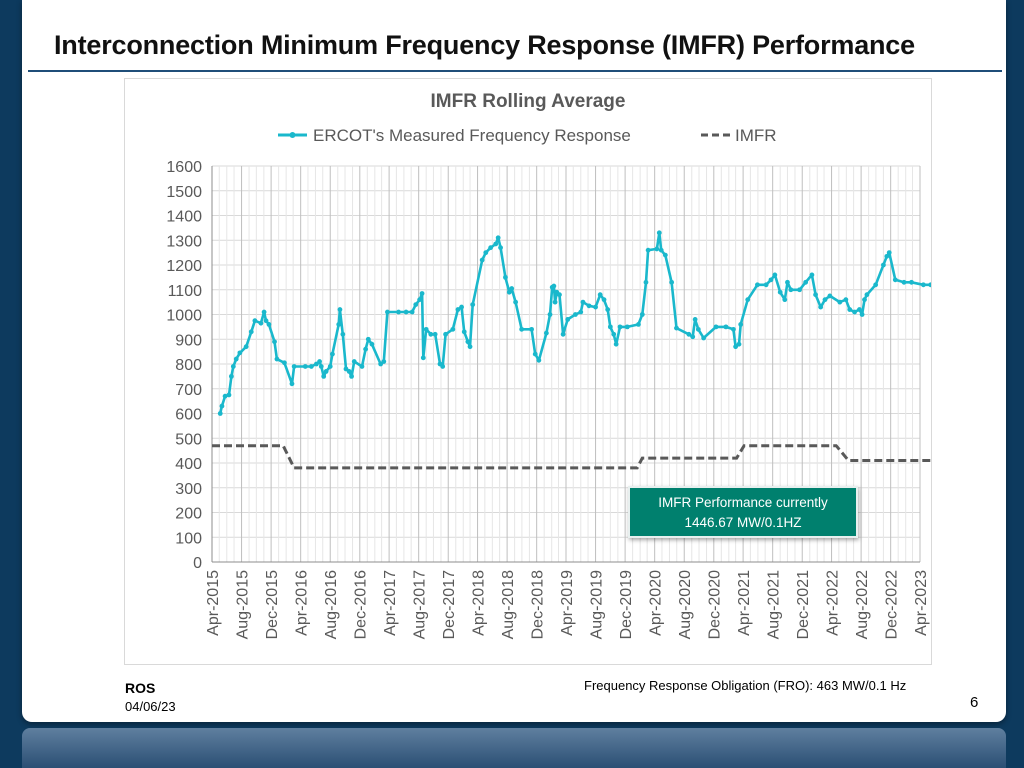  What do you see at coordinates (302, 603) in the screenshot?
I see `x-tick-label: Apr-2016` at bounding box center [302, 603].